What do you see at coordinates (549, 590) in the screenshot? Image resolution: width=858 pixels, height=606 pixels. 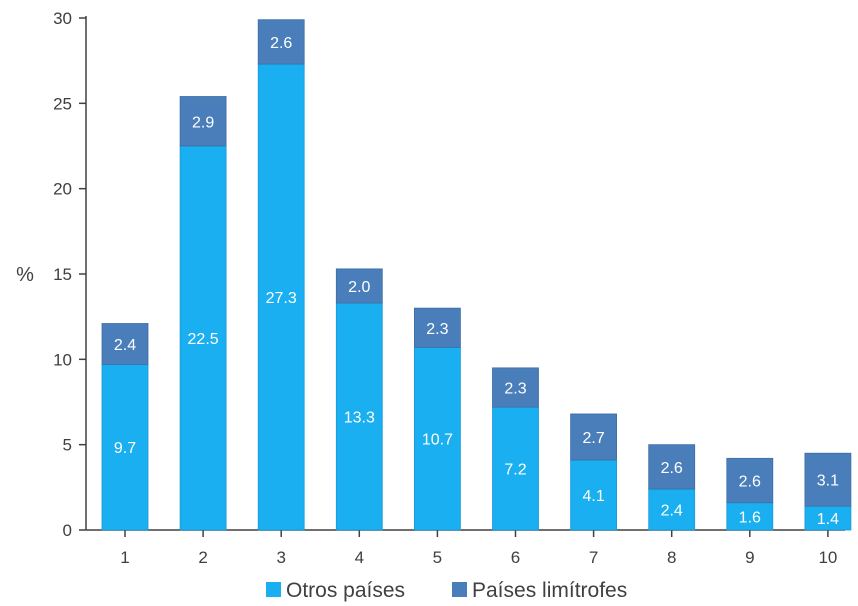 I see `legend-label: Países limítrofes` at bounding box center [549, 590].